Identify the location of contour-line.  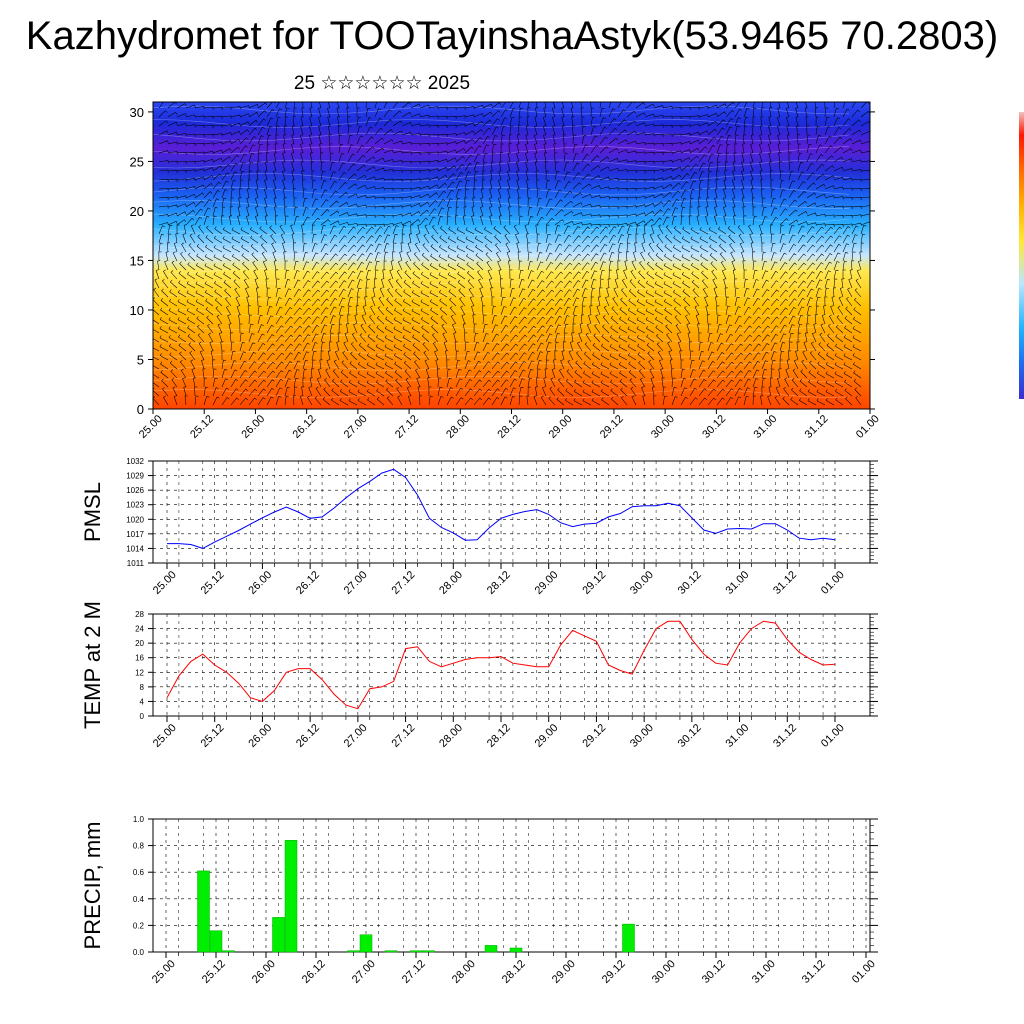
(501, 231).